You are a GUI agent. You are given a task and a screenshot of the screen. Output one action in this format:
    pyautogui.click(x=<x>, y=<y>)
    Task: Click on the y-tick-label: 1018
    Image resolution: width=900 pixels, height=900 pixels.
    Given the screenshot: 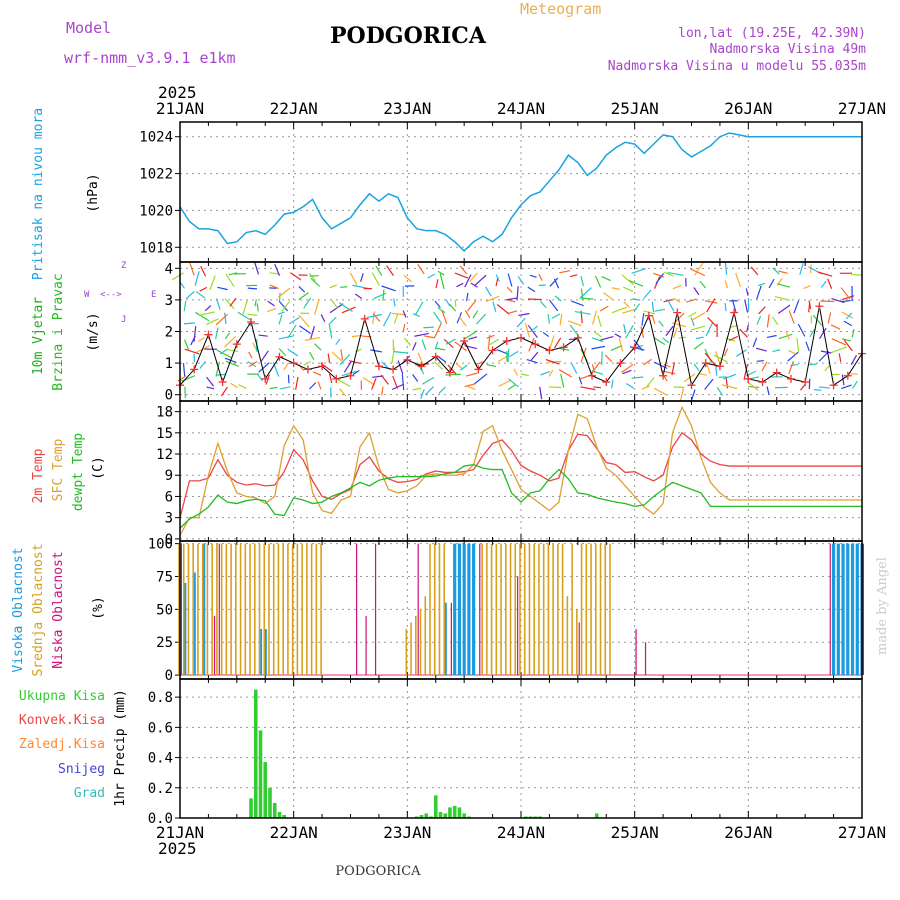 What is the action you would take?
    pyautogui.click(x=156, y=248)
    